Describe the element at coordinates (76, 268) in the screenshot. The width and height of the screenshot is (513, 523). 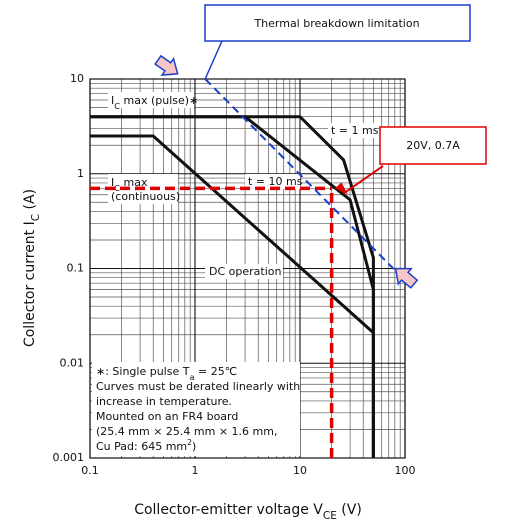
I see `y-tick-label: 0.1` at that location.